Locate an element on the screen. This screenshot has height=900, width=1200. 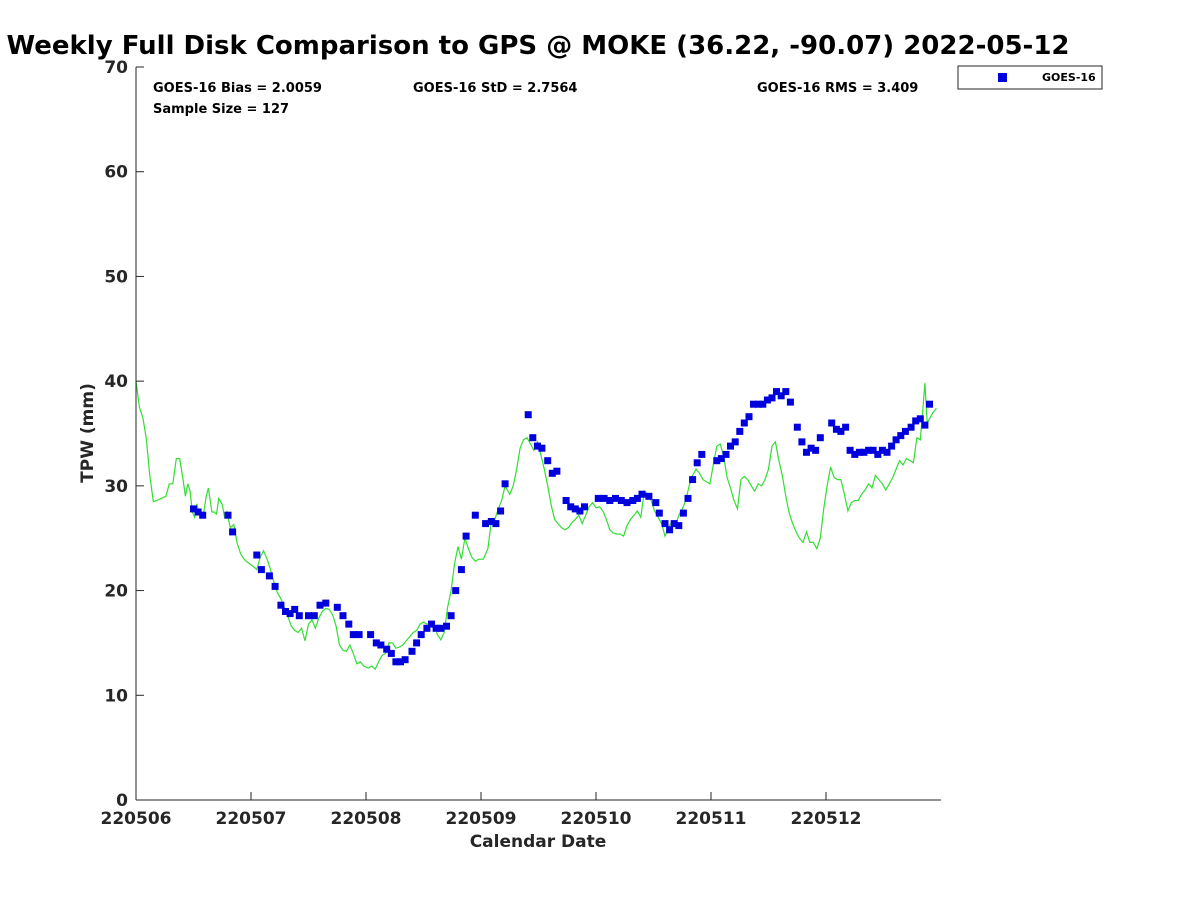
x-axis-label: Calendar Date is located at coordinates (538, 842).